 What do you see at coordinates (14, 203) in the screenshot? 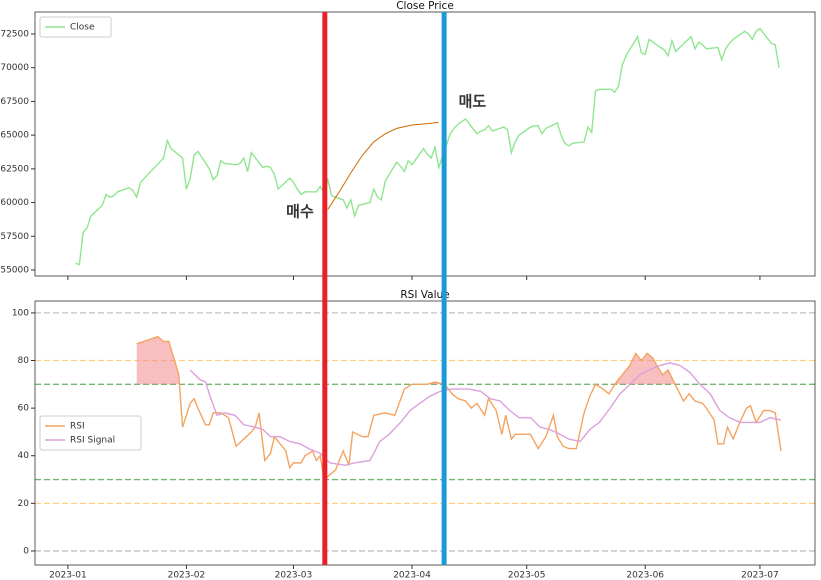
I see `y-tick-label: 60000` at bounding box center [14, 203].